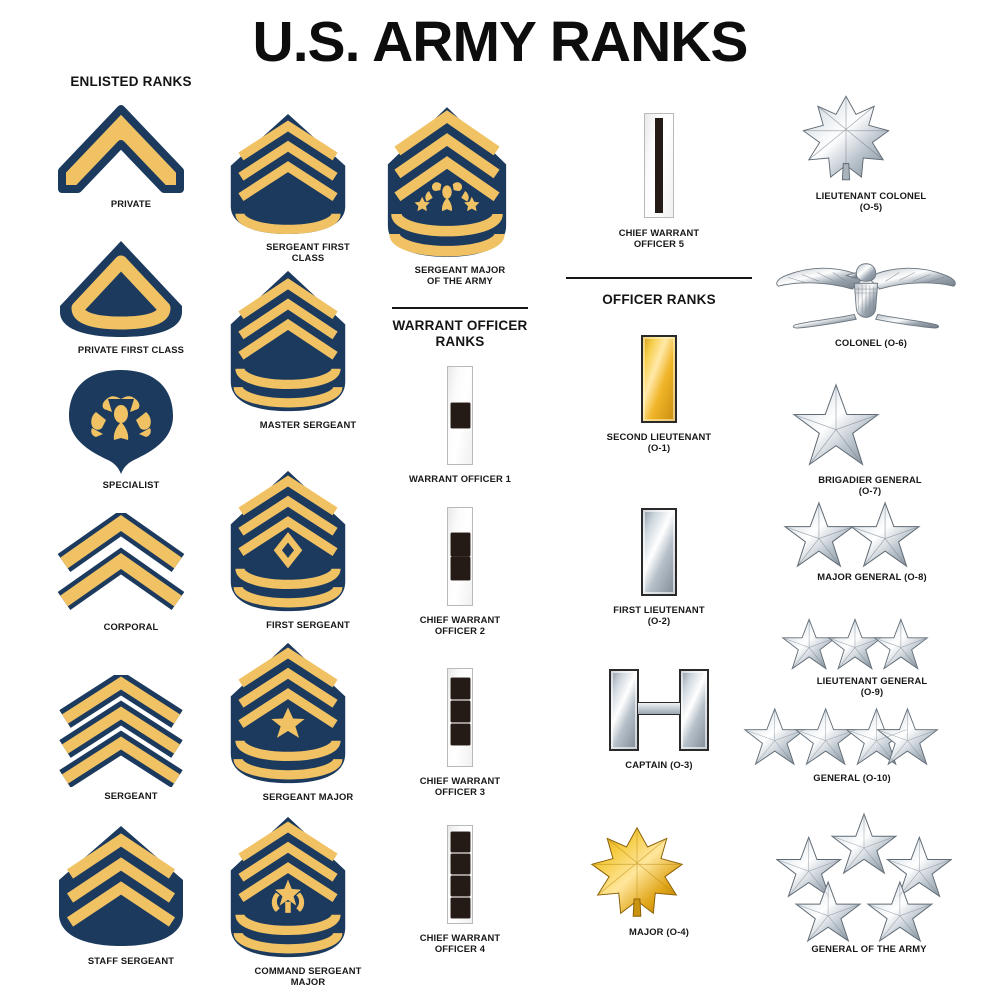 This screenshot has height=1000, width=1000. I want to click on rank-general: GENERAL (O-10), so click(852, 744).